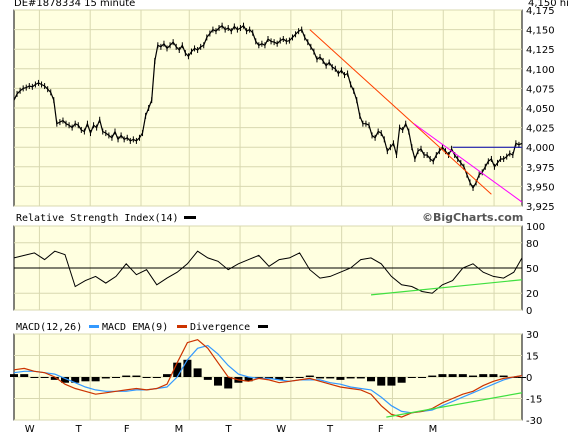 Image resolution: width=587 pixels, height=446 pixels. I want to click on price-y-tick-label: 3,975, so click(540, 168).